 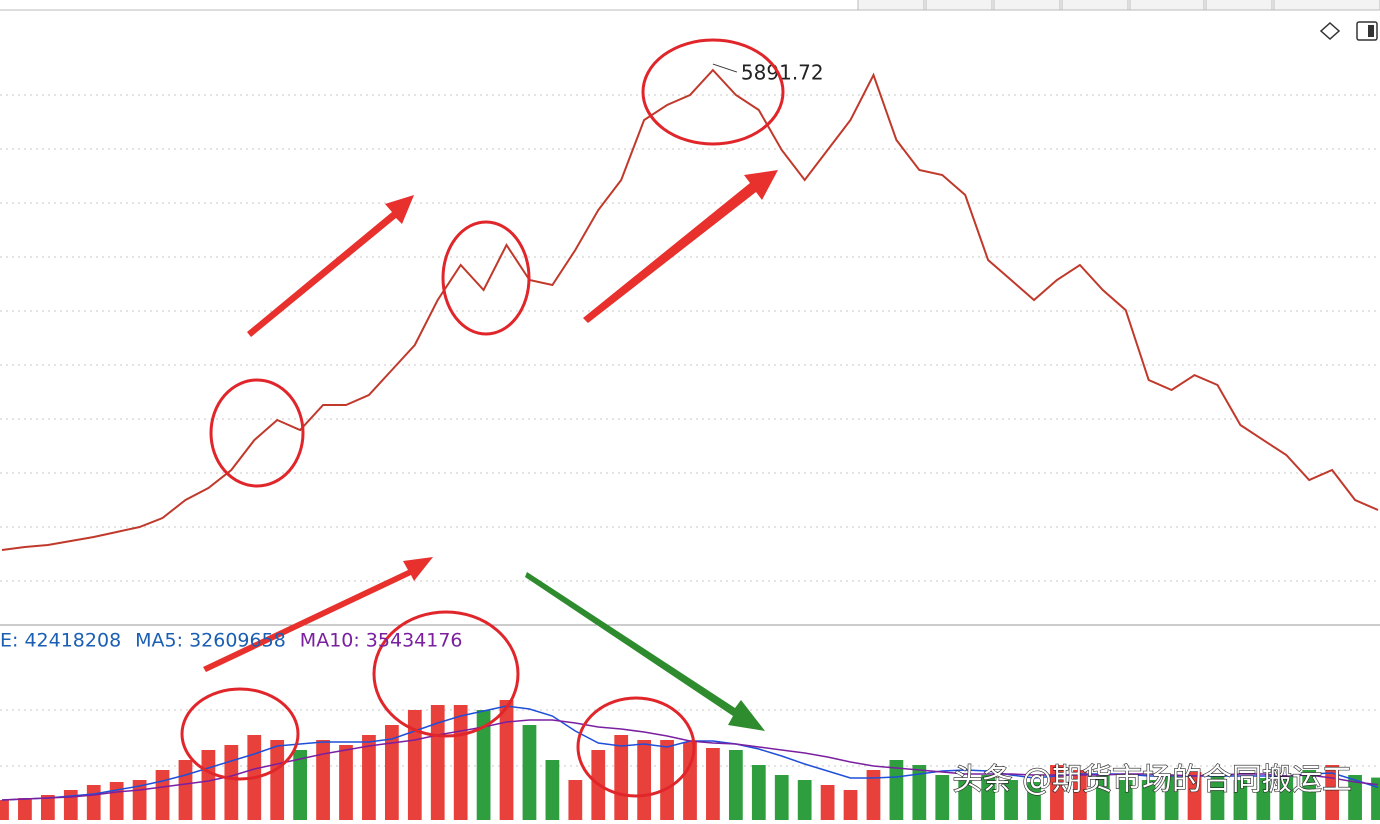 I want to click on toolbar, so click(x=690, y=5).